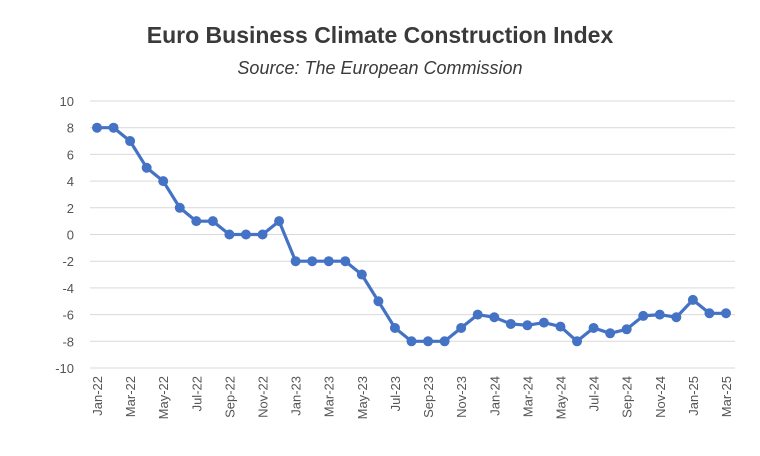 The height and width of the screenshot is (456, 760). What do you see at coordinates (196, 393) in the screenshot?
I see `x-tick-label: Jul-22` at bounding box center [196, 393].